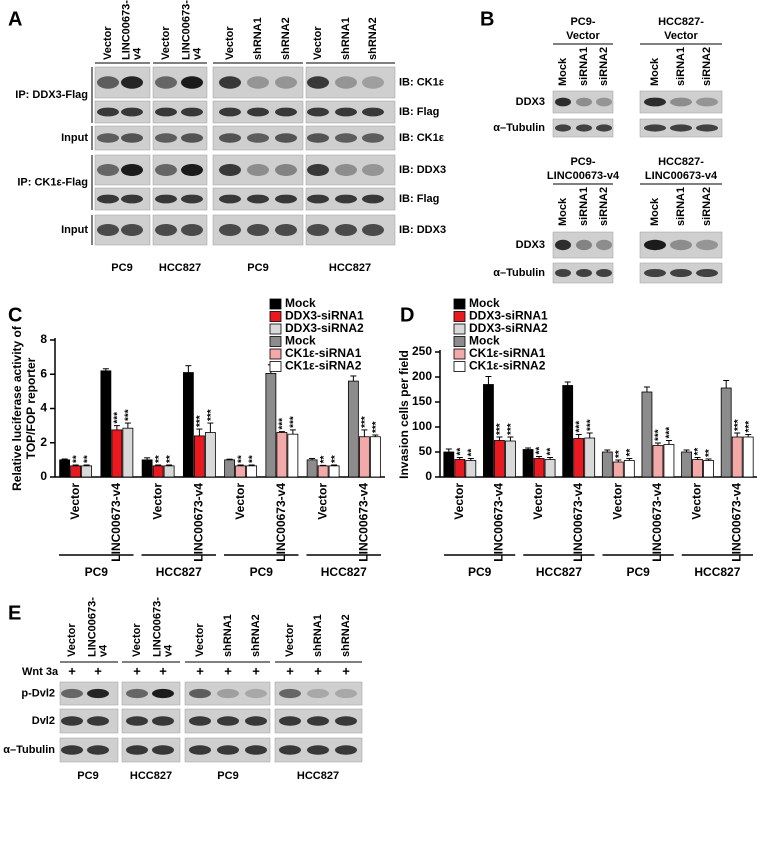  What do you see at coordinates (422, 376) in the screenshot?
I see `y-tick-label: 200` at bounding box center [422, 376].